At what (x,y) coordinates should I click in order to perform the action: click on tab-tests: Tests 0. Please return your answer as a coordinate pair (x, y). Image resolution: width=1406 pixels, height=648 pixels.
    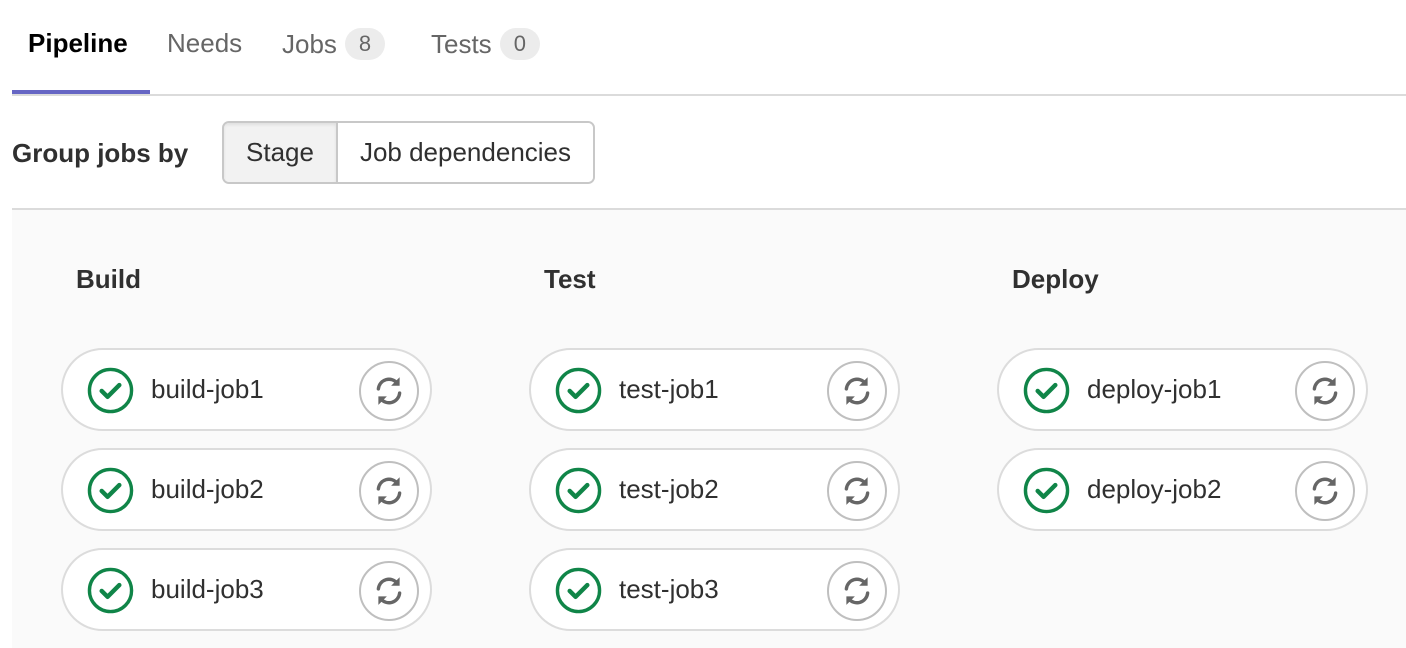
    Looking at the image, I should click on (485, 44).